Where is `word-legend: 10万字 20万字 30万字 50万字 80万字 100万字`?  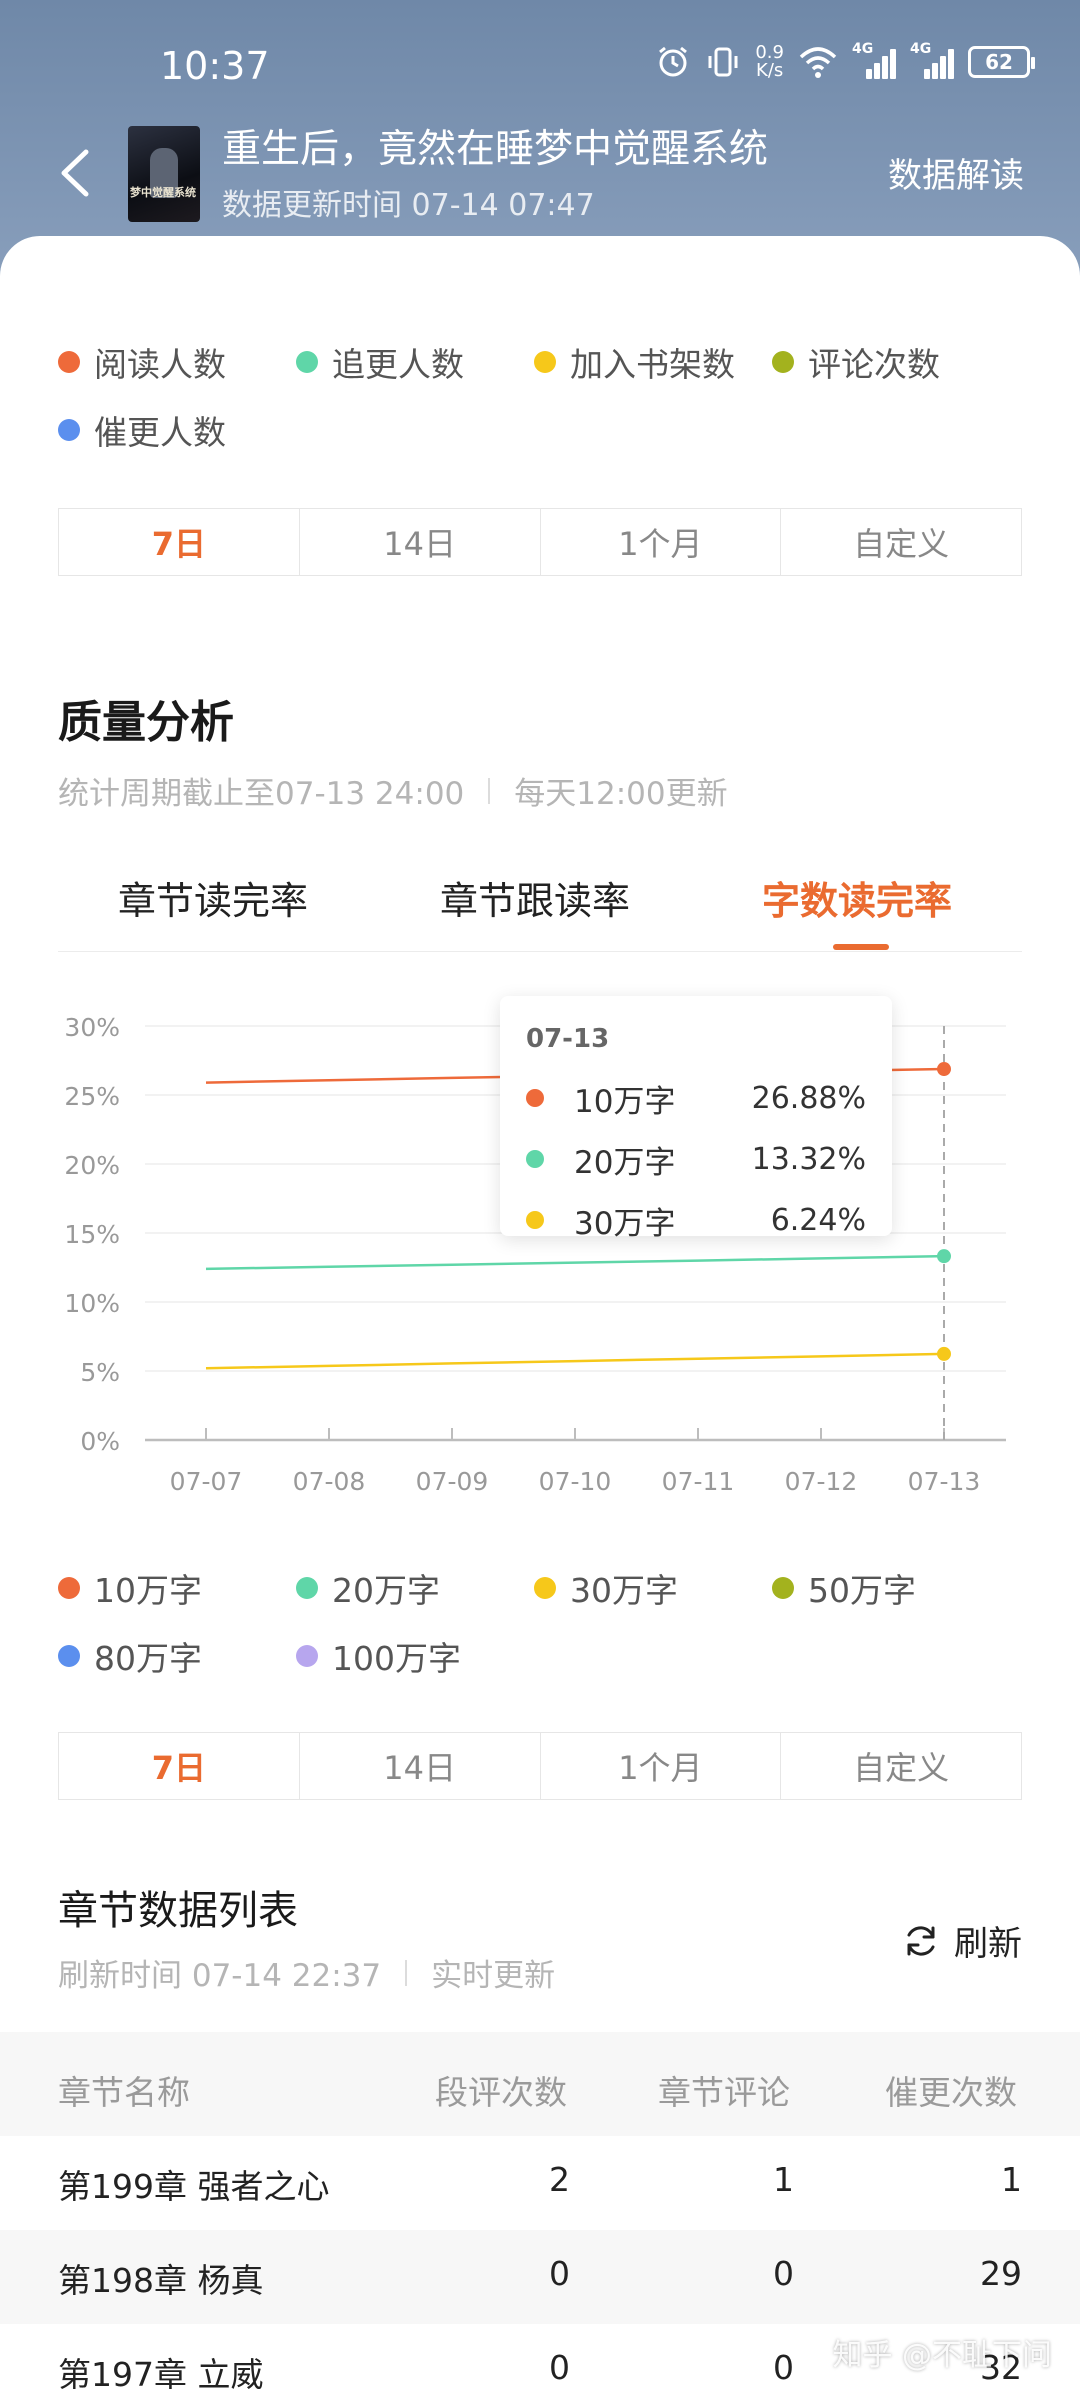 word-legend: 10万字 20万字 30万字 50万字 80万字 100万字 is located at coordinates (553, 1622).